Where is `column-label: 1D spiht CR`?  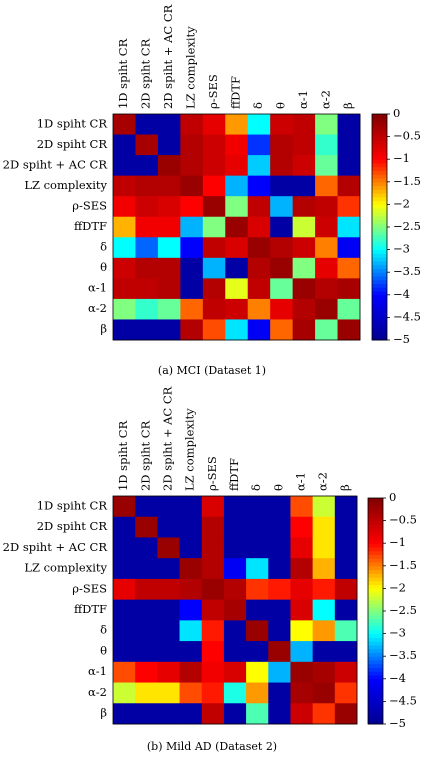
column-label: 1D spiht CR is located at coordinates (123, 73).